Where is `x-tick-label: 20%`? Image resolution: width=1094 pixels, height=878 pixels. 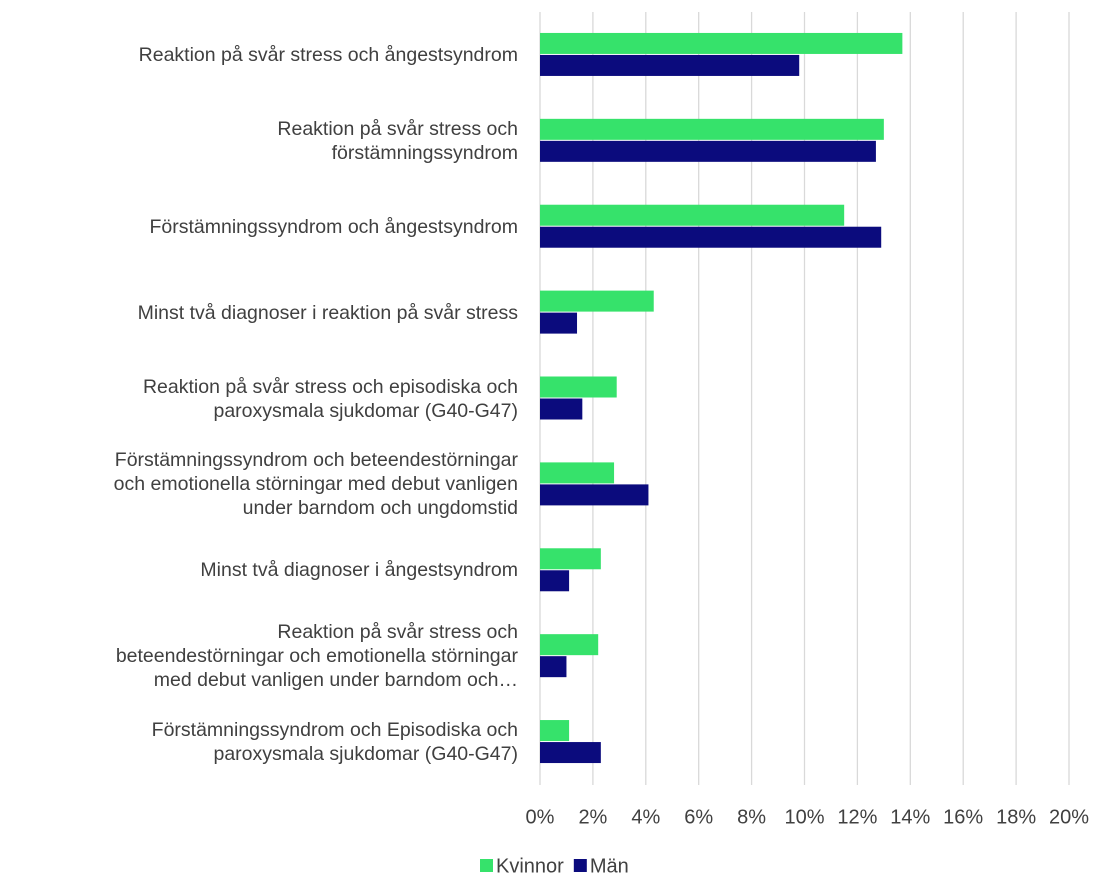
x-tick-label: 20% is located at coordinates (1069, 817).